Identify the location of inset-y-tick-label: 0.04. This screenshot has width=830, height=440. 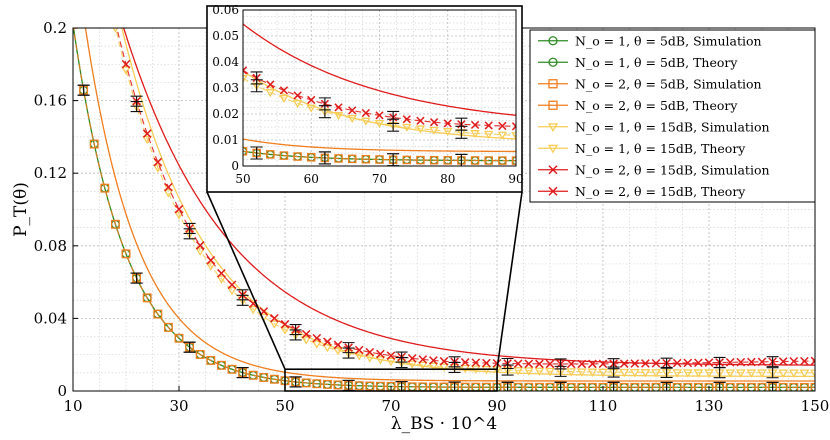
(225, 62).